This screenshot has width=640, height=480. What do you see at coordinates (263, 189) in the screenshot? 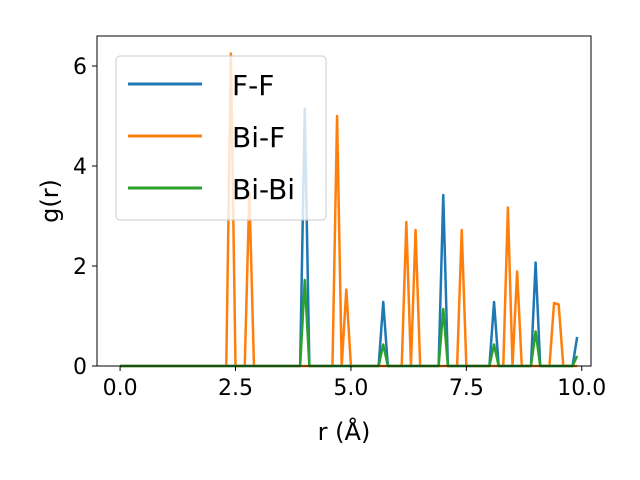
I see `legend-label-bi-bi: Bi-Bi` at bounding box center [263, 189].